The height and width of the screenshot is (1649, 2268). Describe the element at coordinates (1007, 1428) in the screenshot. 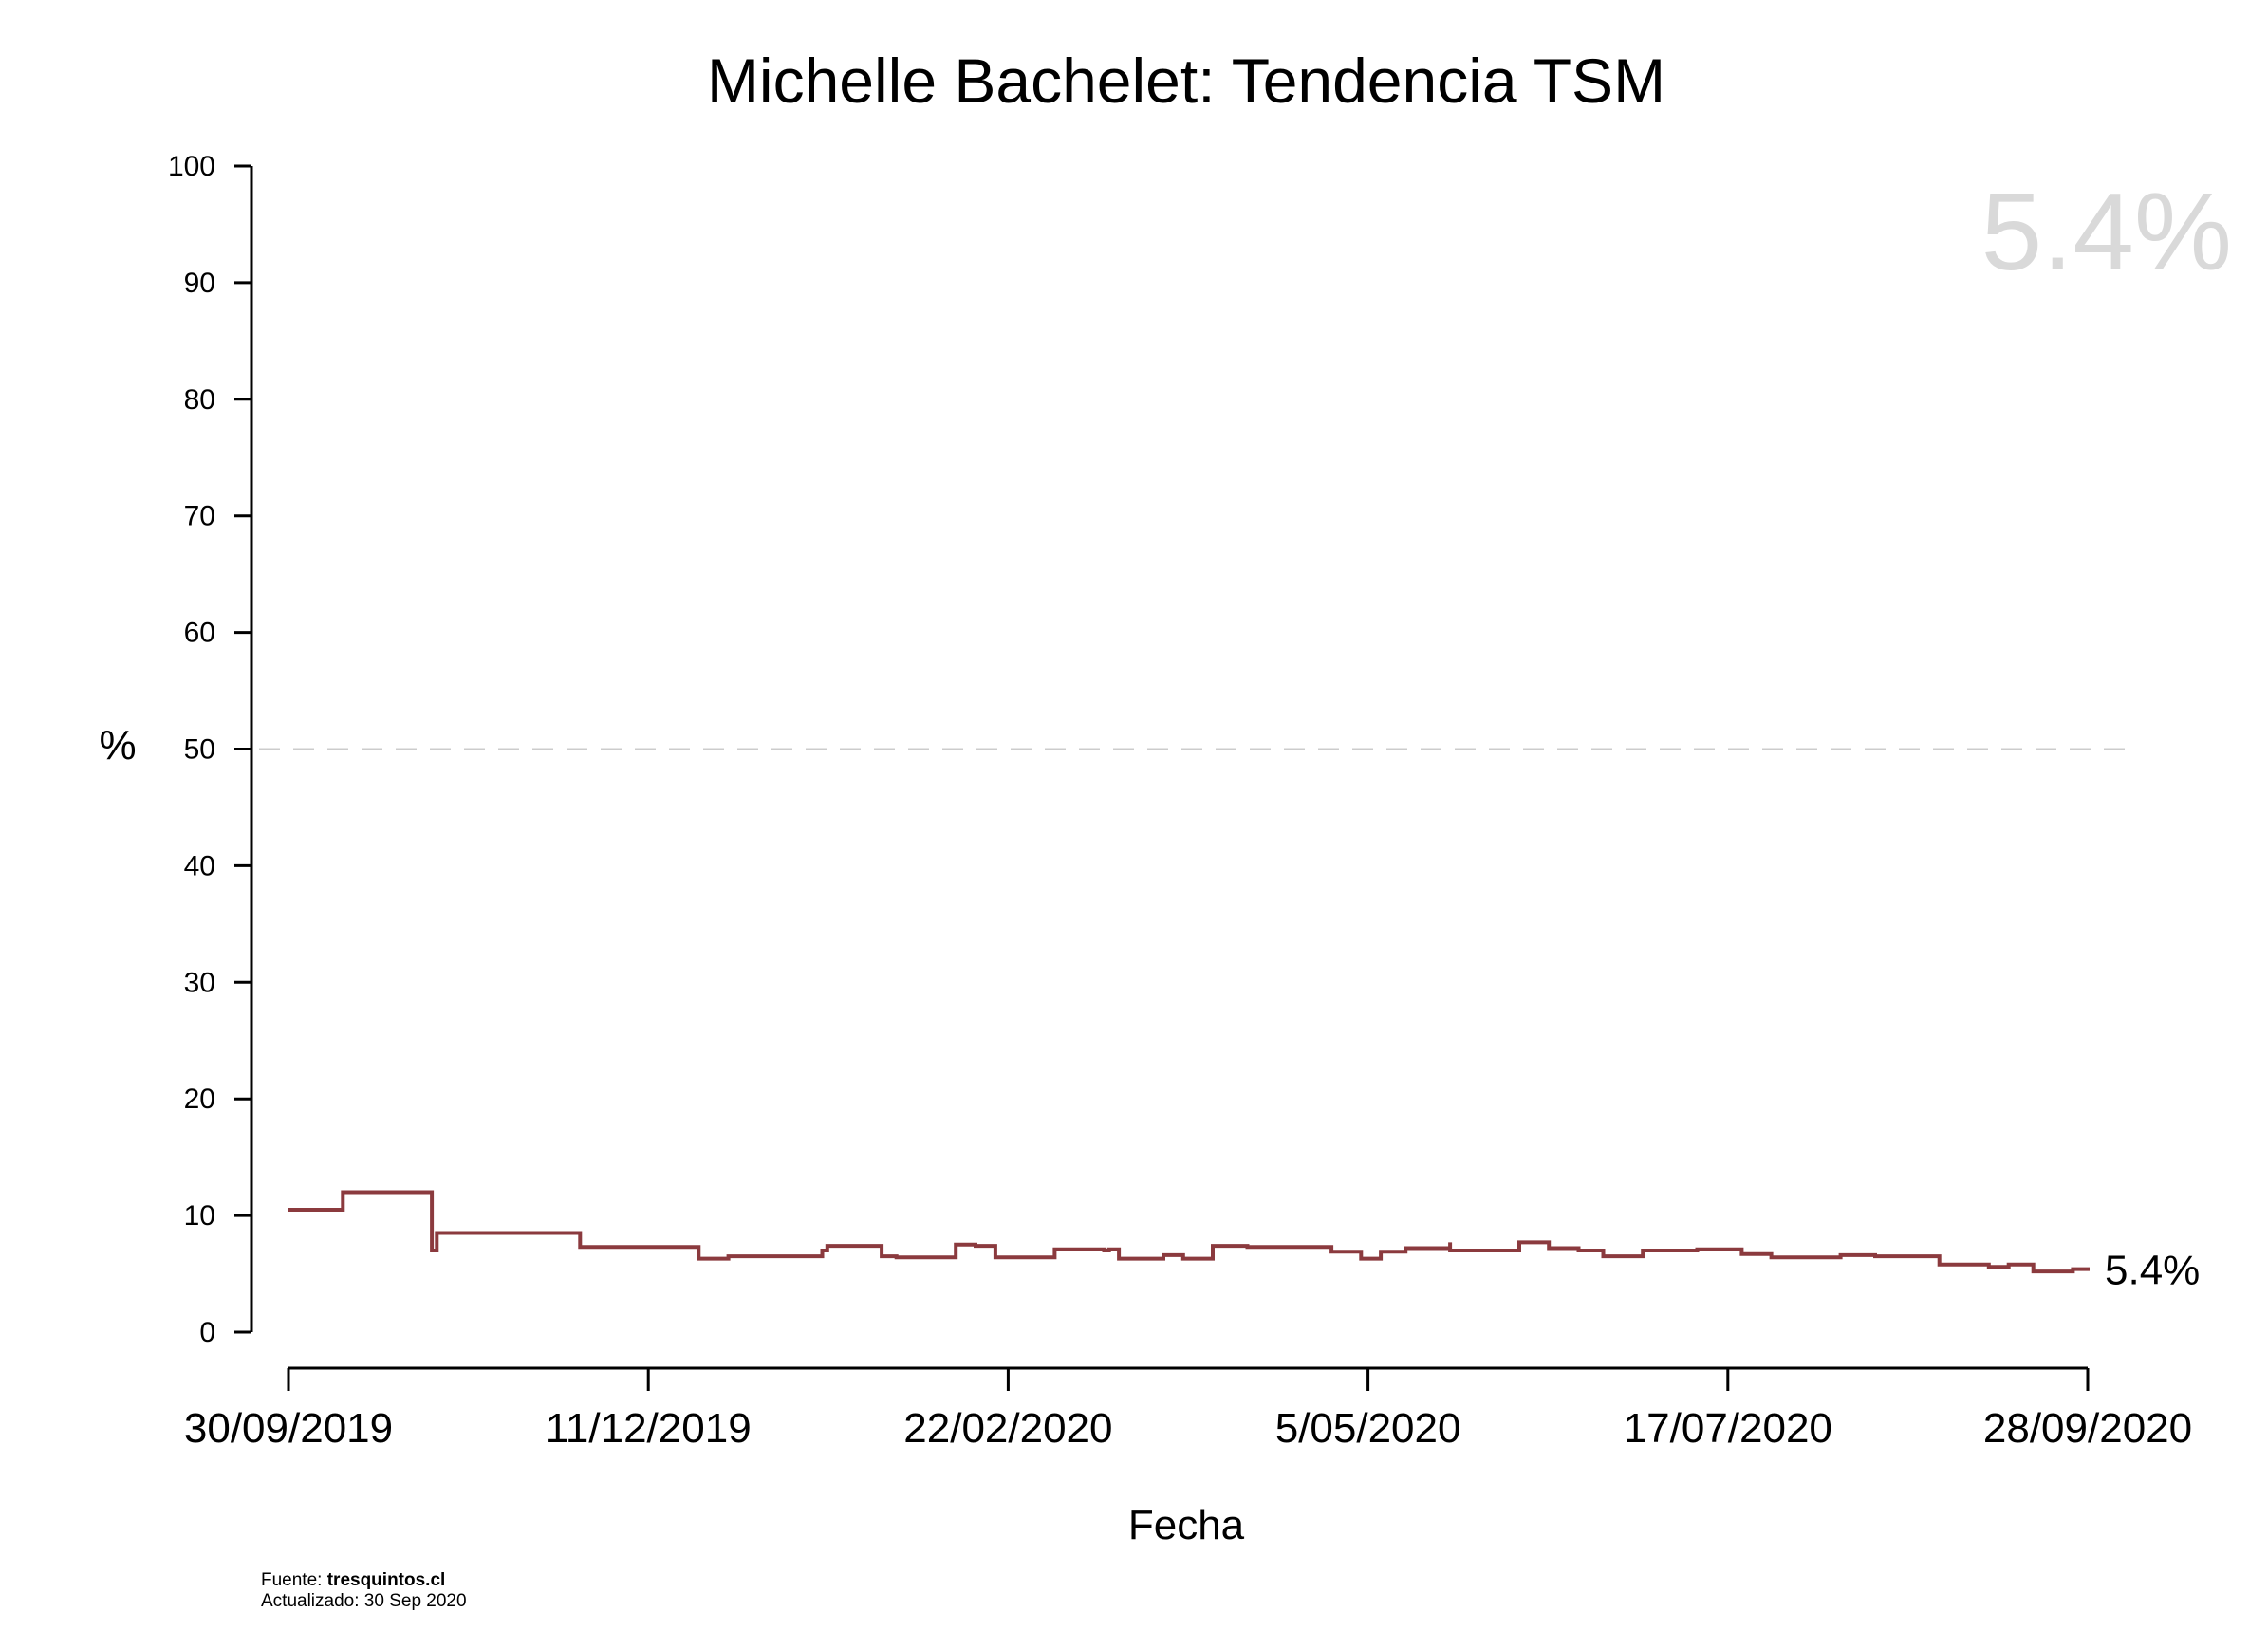

I see `x-tick-label: 22/02/2020` at that location.